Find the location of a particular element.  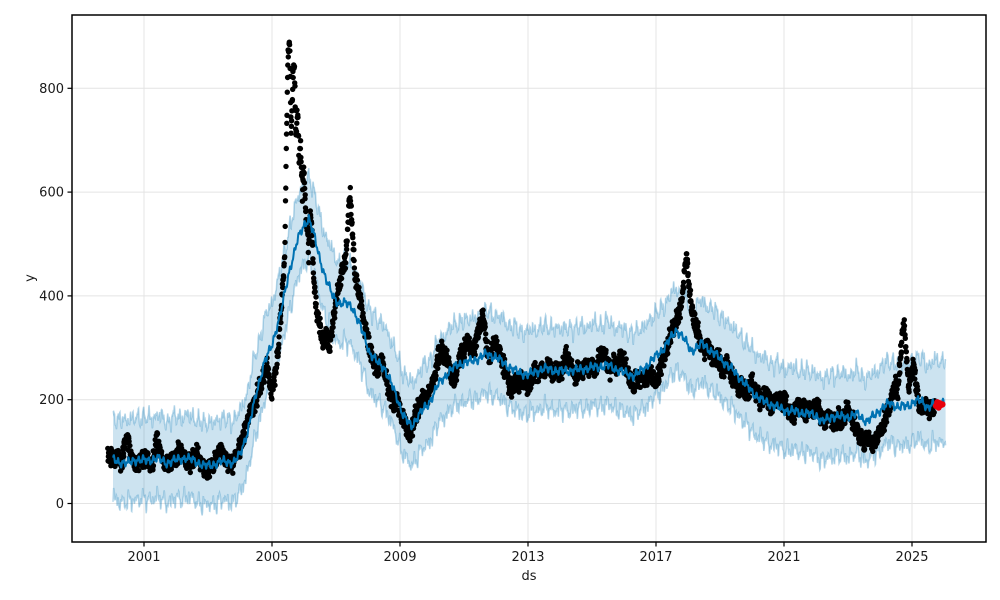

x-tick-label: 2021 is located at coordinates (783, 557).